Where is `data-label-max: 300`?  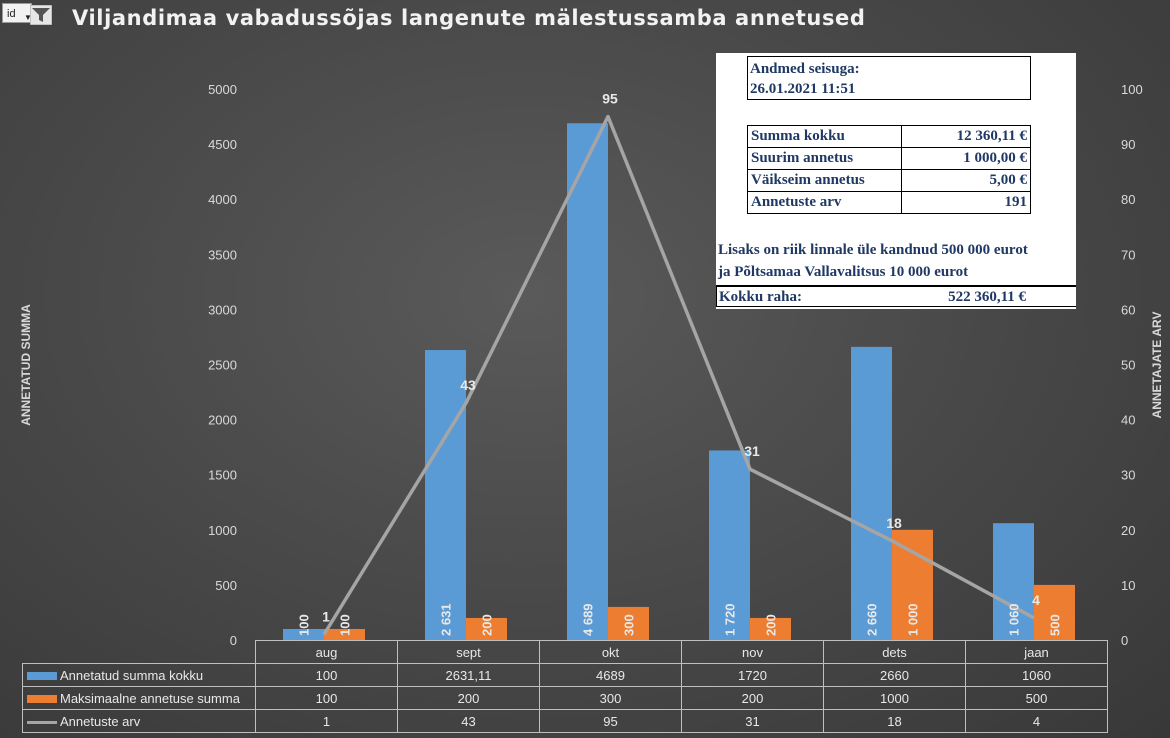 data-label-max: 300 is located at coordinates (629, 625).